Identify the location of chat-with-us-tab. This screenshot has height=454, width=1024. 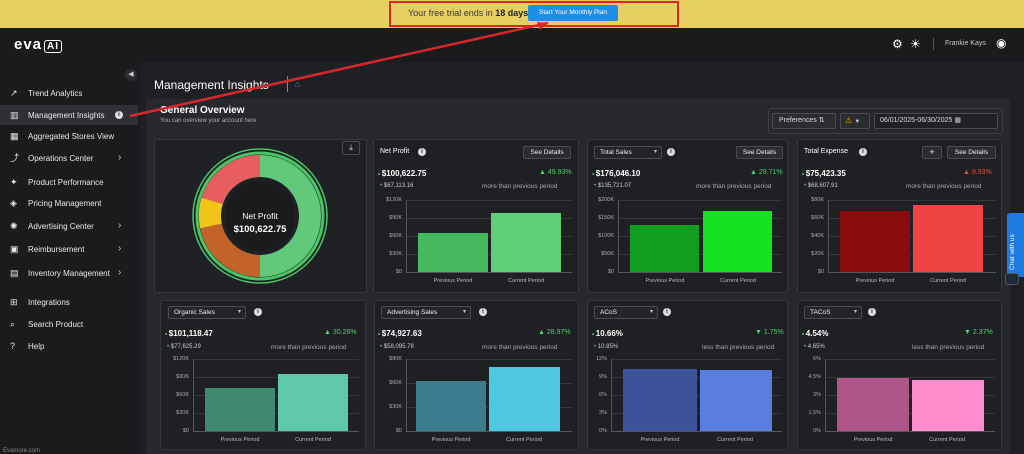
(1015, 245).